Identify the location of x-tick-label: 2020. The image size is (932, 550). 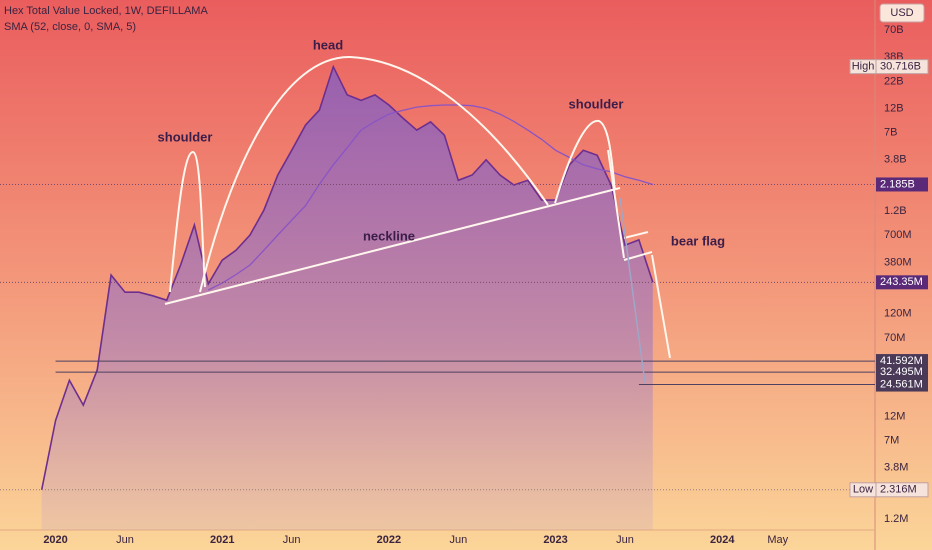
(55, 540).